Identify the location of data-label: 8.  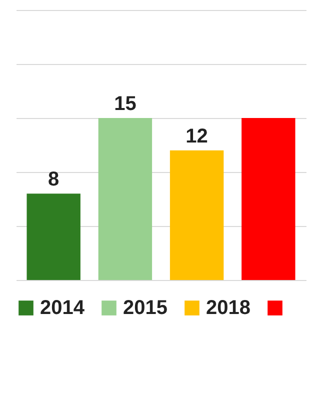
(54, 179).